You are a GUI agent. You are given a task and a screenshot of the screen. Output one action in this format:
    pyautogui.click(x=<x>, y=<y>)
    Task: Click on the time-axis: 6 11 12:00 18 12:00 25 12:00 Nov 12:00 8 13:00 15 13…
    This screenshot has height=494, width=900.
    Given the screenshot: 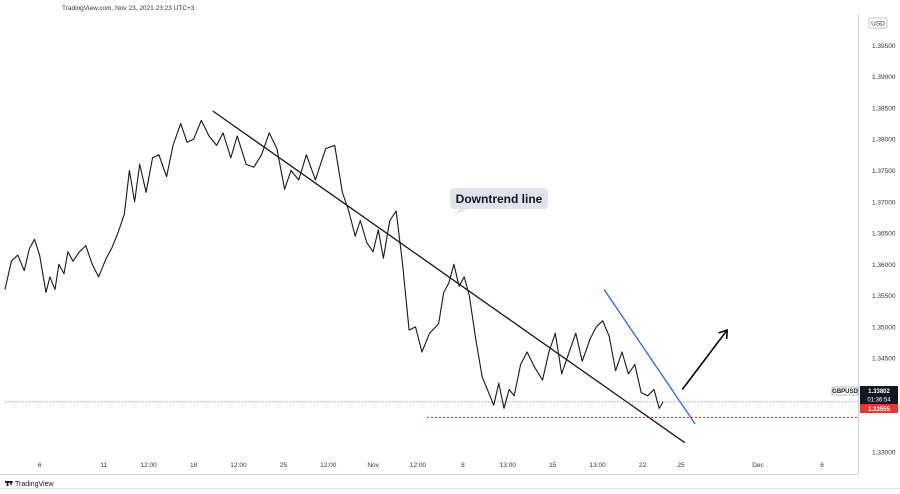 What is the action you would take?
    pyautogui.click(x=431, y=465)
    